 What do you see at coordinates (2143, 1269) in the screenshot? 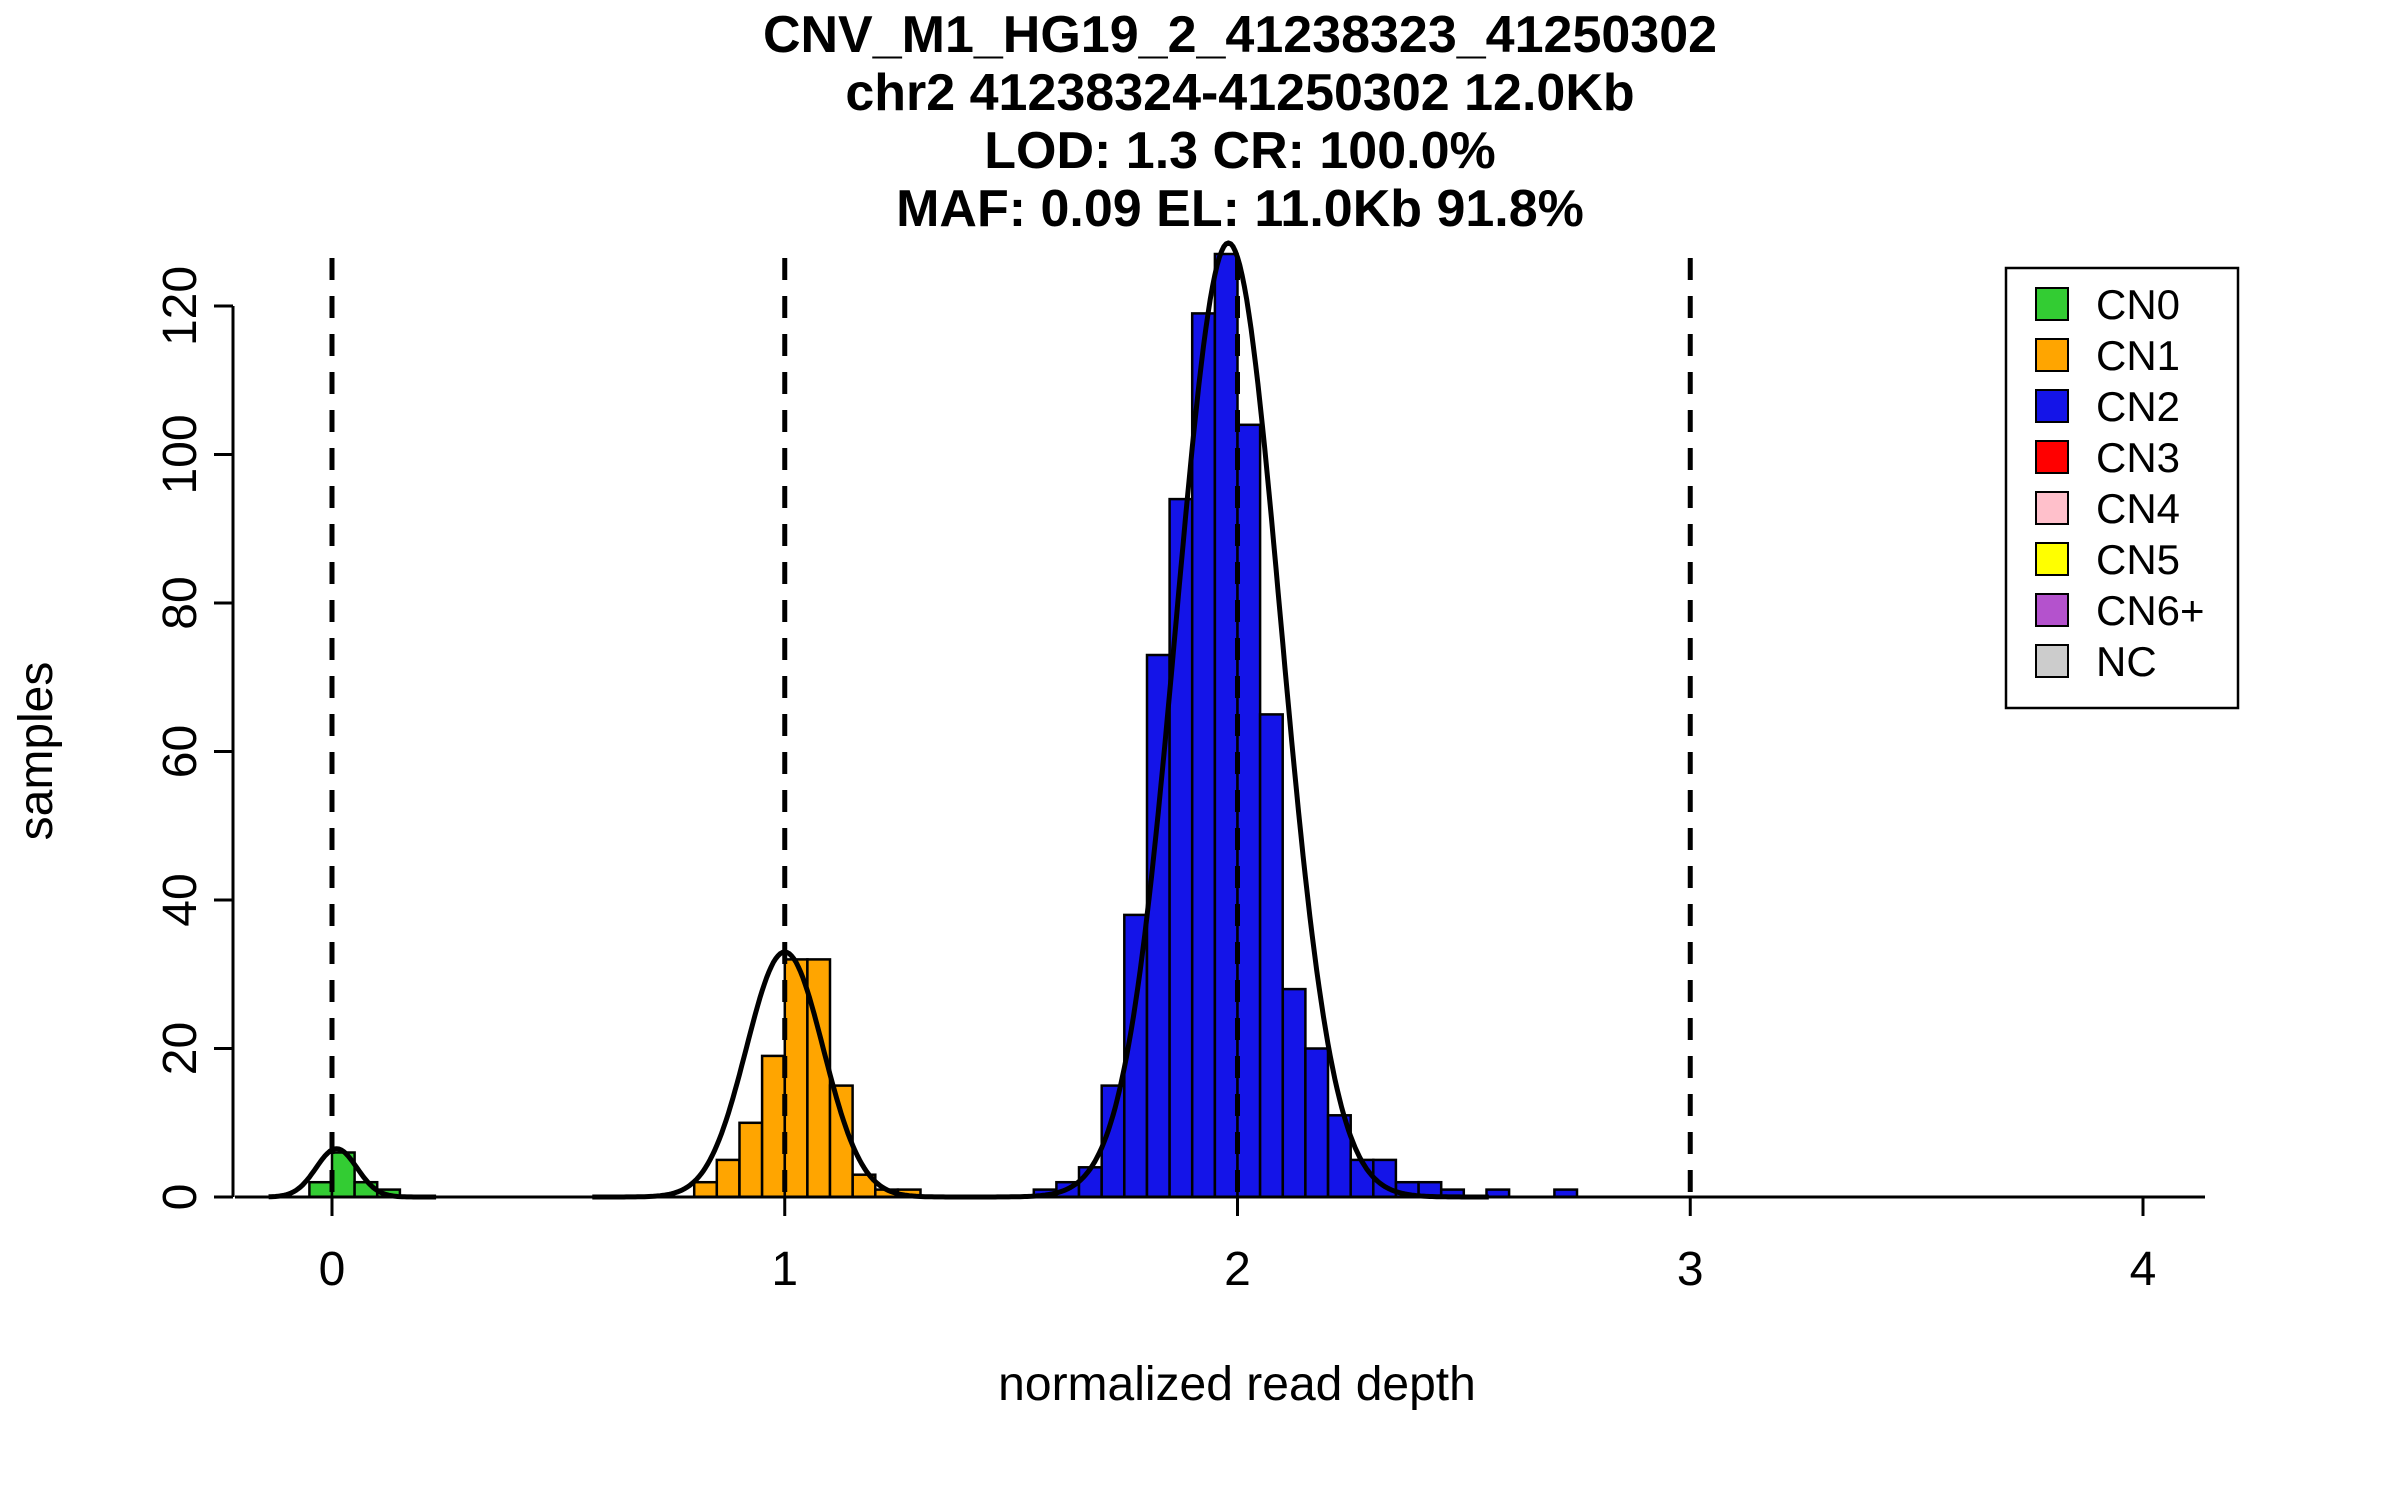
I see `x-tick-label: 4` at bounding box center [2143, 1269].